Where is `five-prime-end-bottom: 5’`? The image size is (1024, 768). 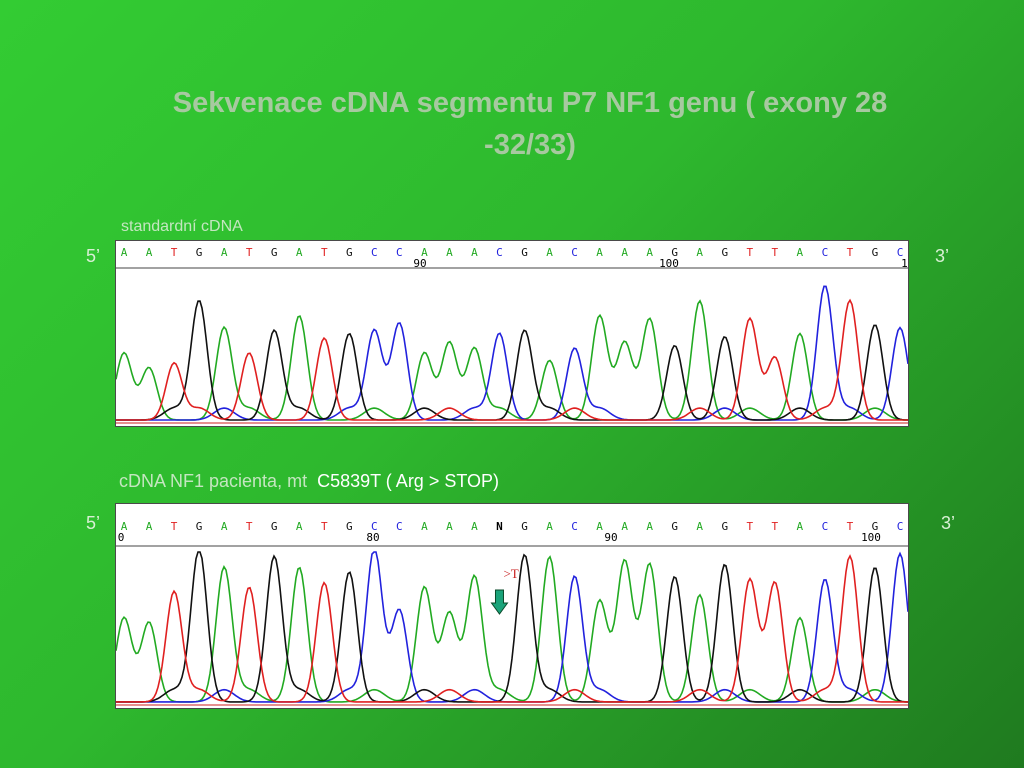
five-prime-end-bottom: 5’ is located at coordinates (93, 523).